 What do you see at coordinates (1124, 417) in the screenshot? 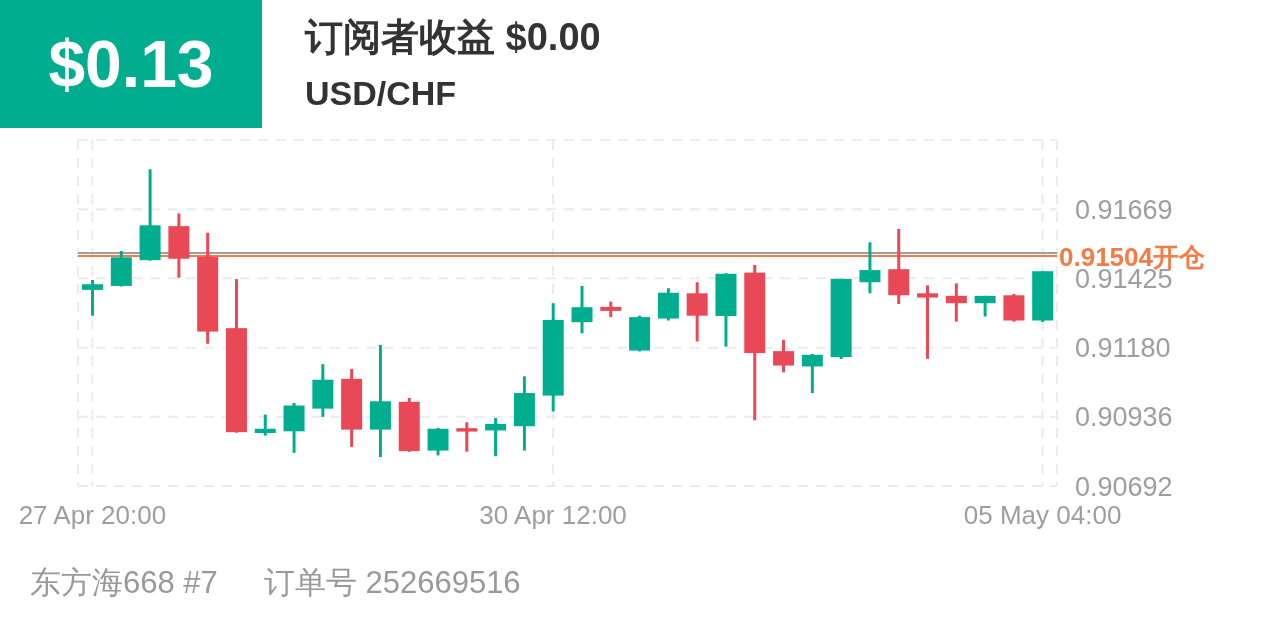
I see `y-tick-label: 0.90936` at bounding box center [1124, 417].